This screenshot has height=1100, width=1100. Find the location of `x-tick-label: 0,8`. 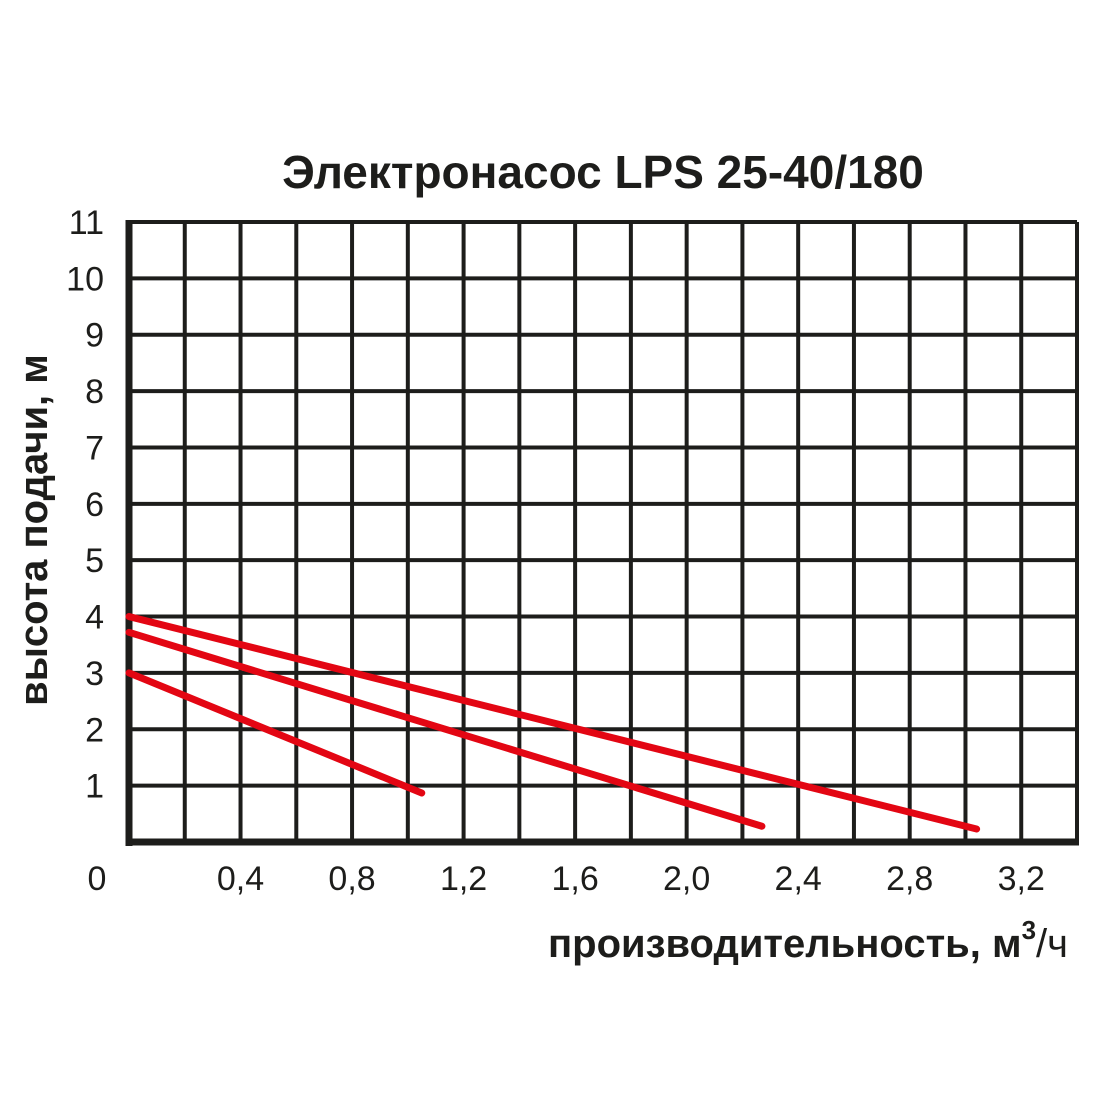

x-tick-label: 0,8 is located at coordinates (351, 879).